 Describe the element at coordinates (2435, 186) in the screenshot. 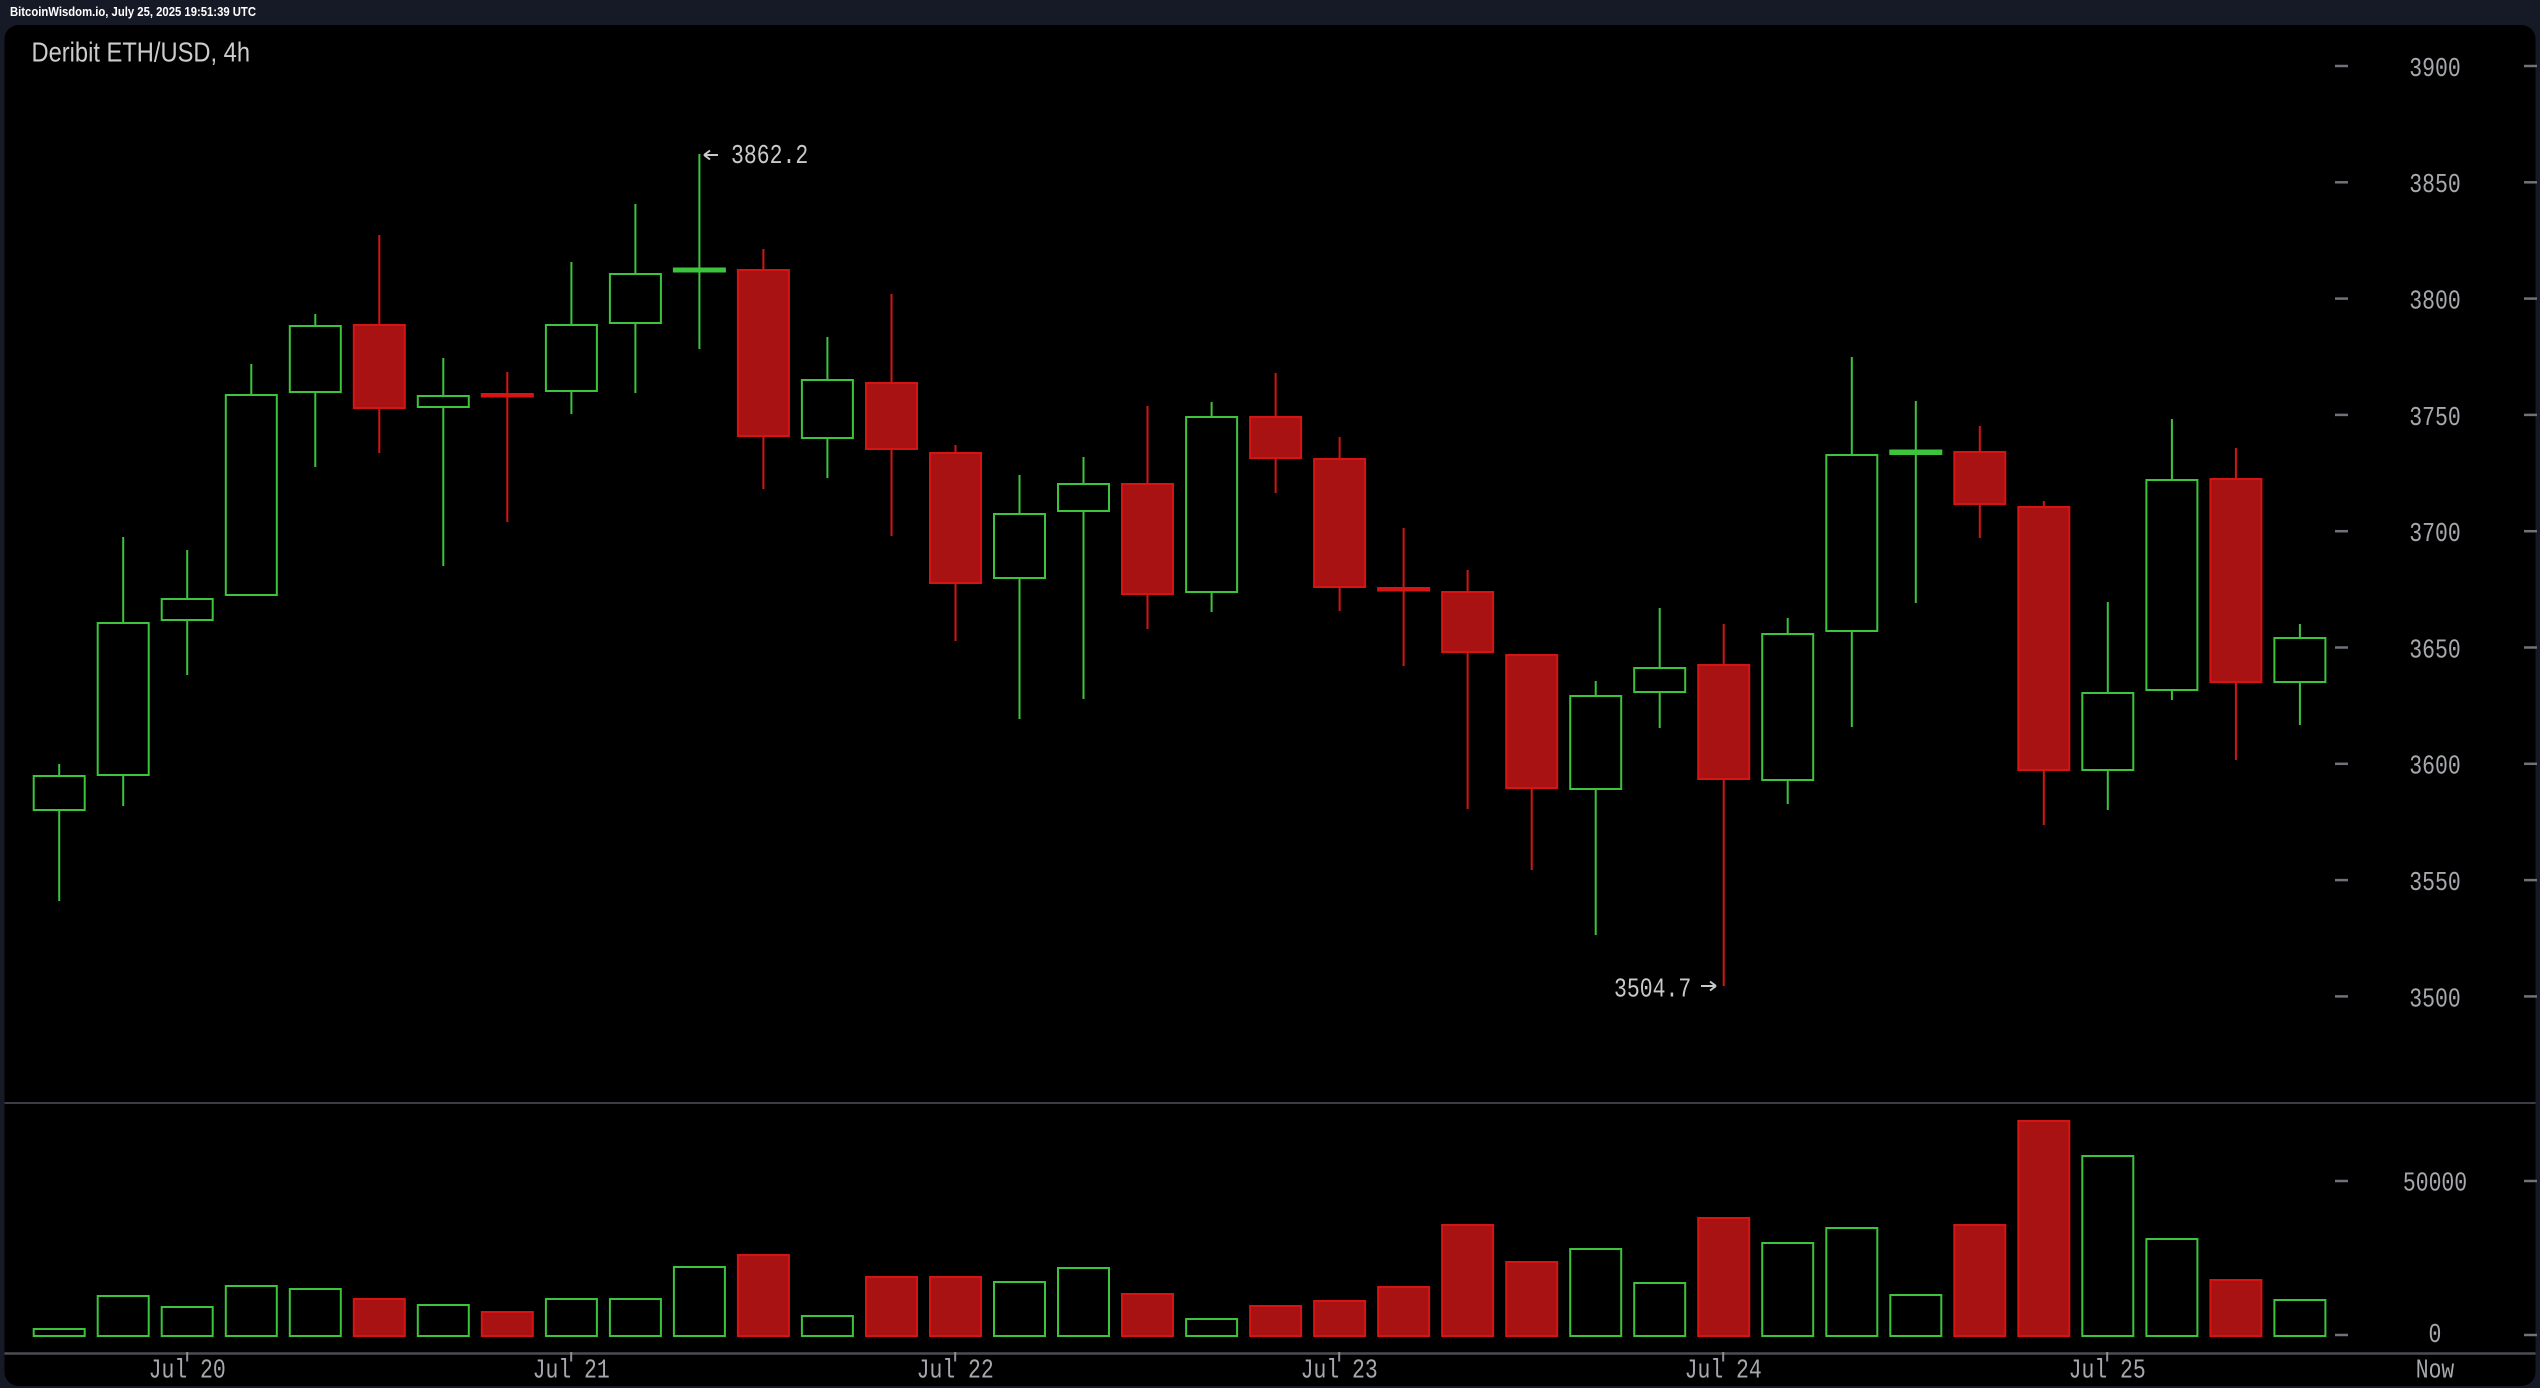

I see `svg-text: 3850` at that location.